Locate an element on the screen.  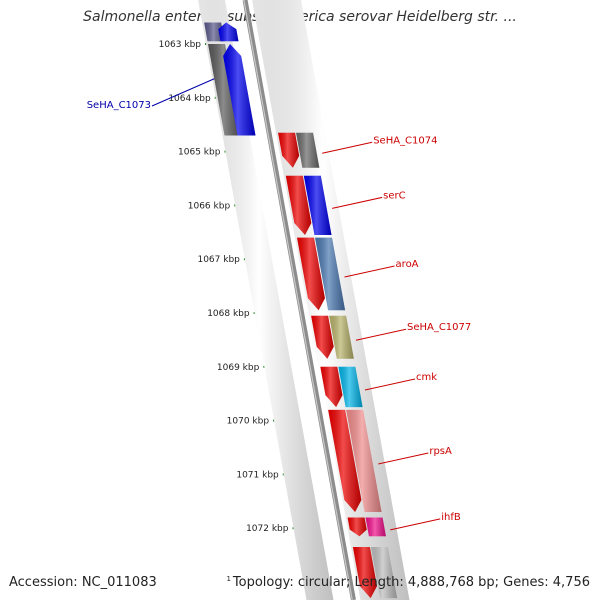
ruler-tick-label: 1071 kbp is located at coordinates (257, 475).